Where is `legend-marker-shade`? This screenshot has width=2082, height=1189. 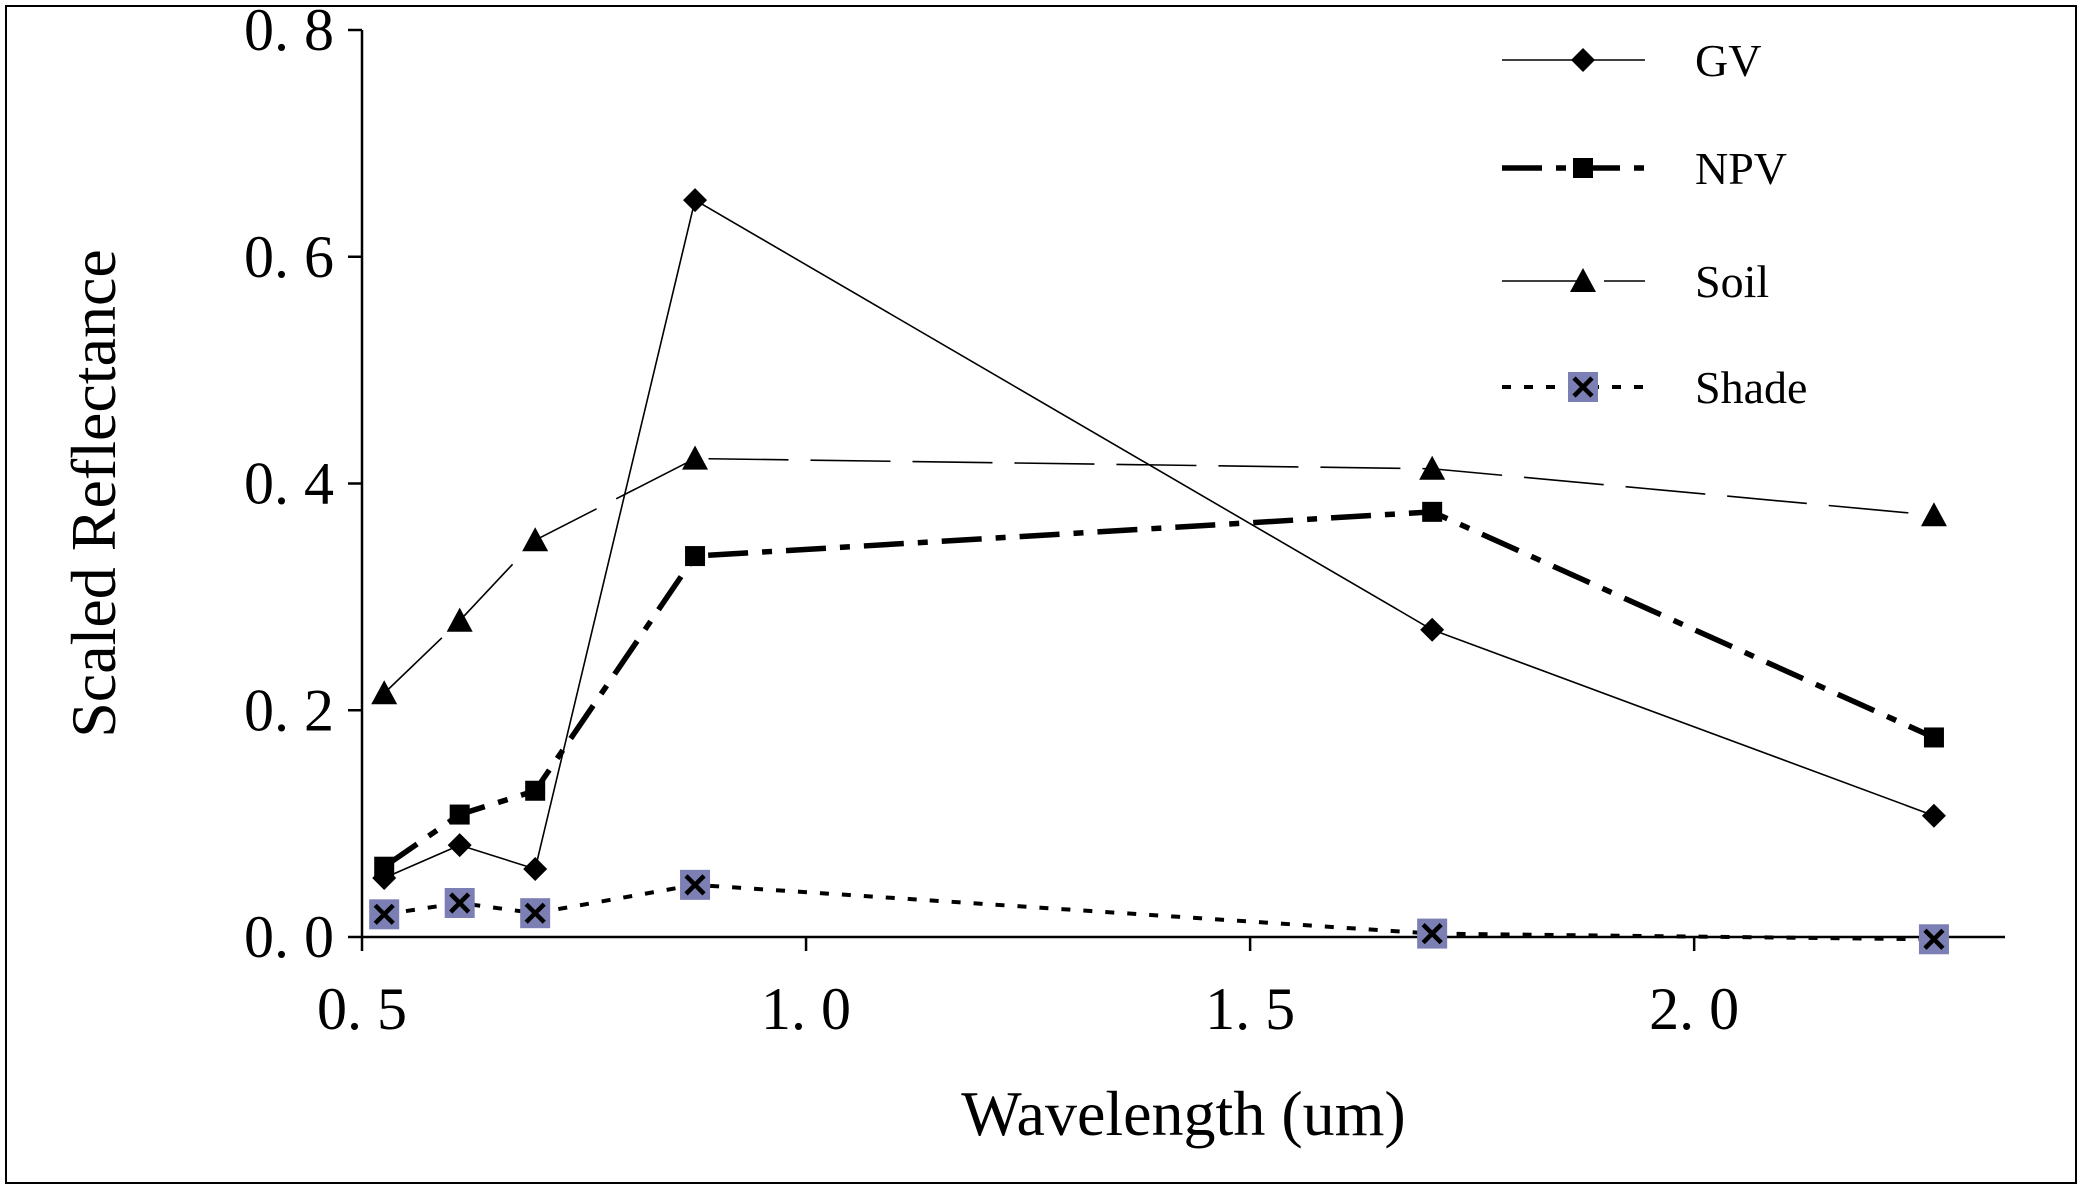 legend-marker-shade is located at coordinates (1583, 387).